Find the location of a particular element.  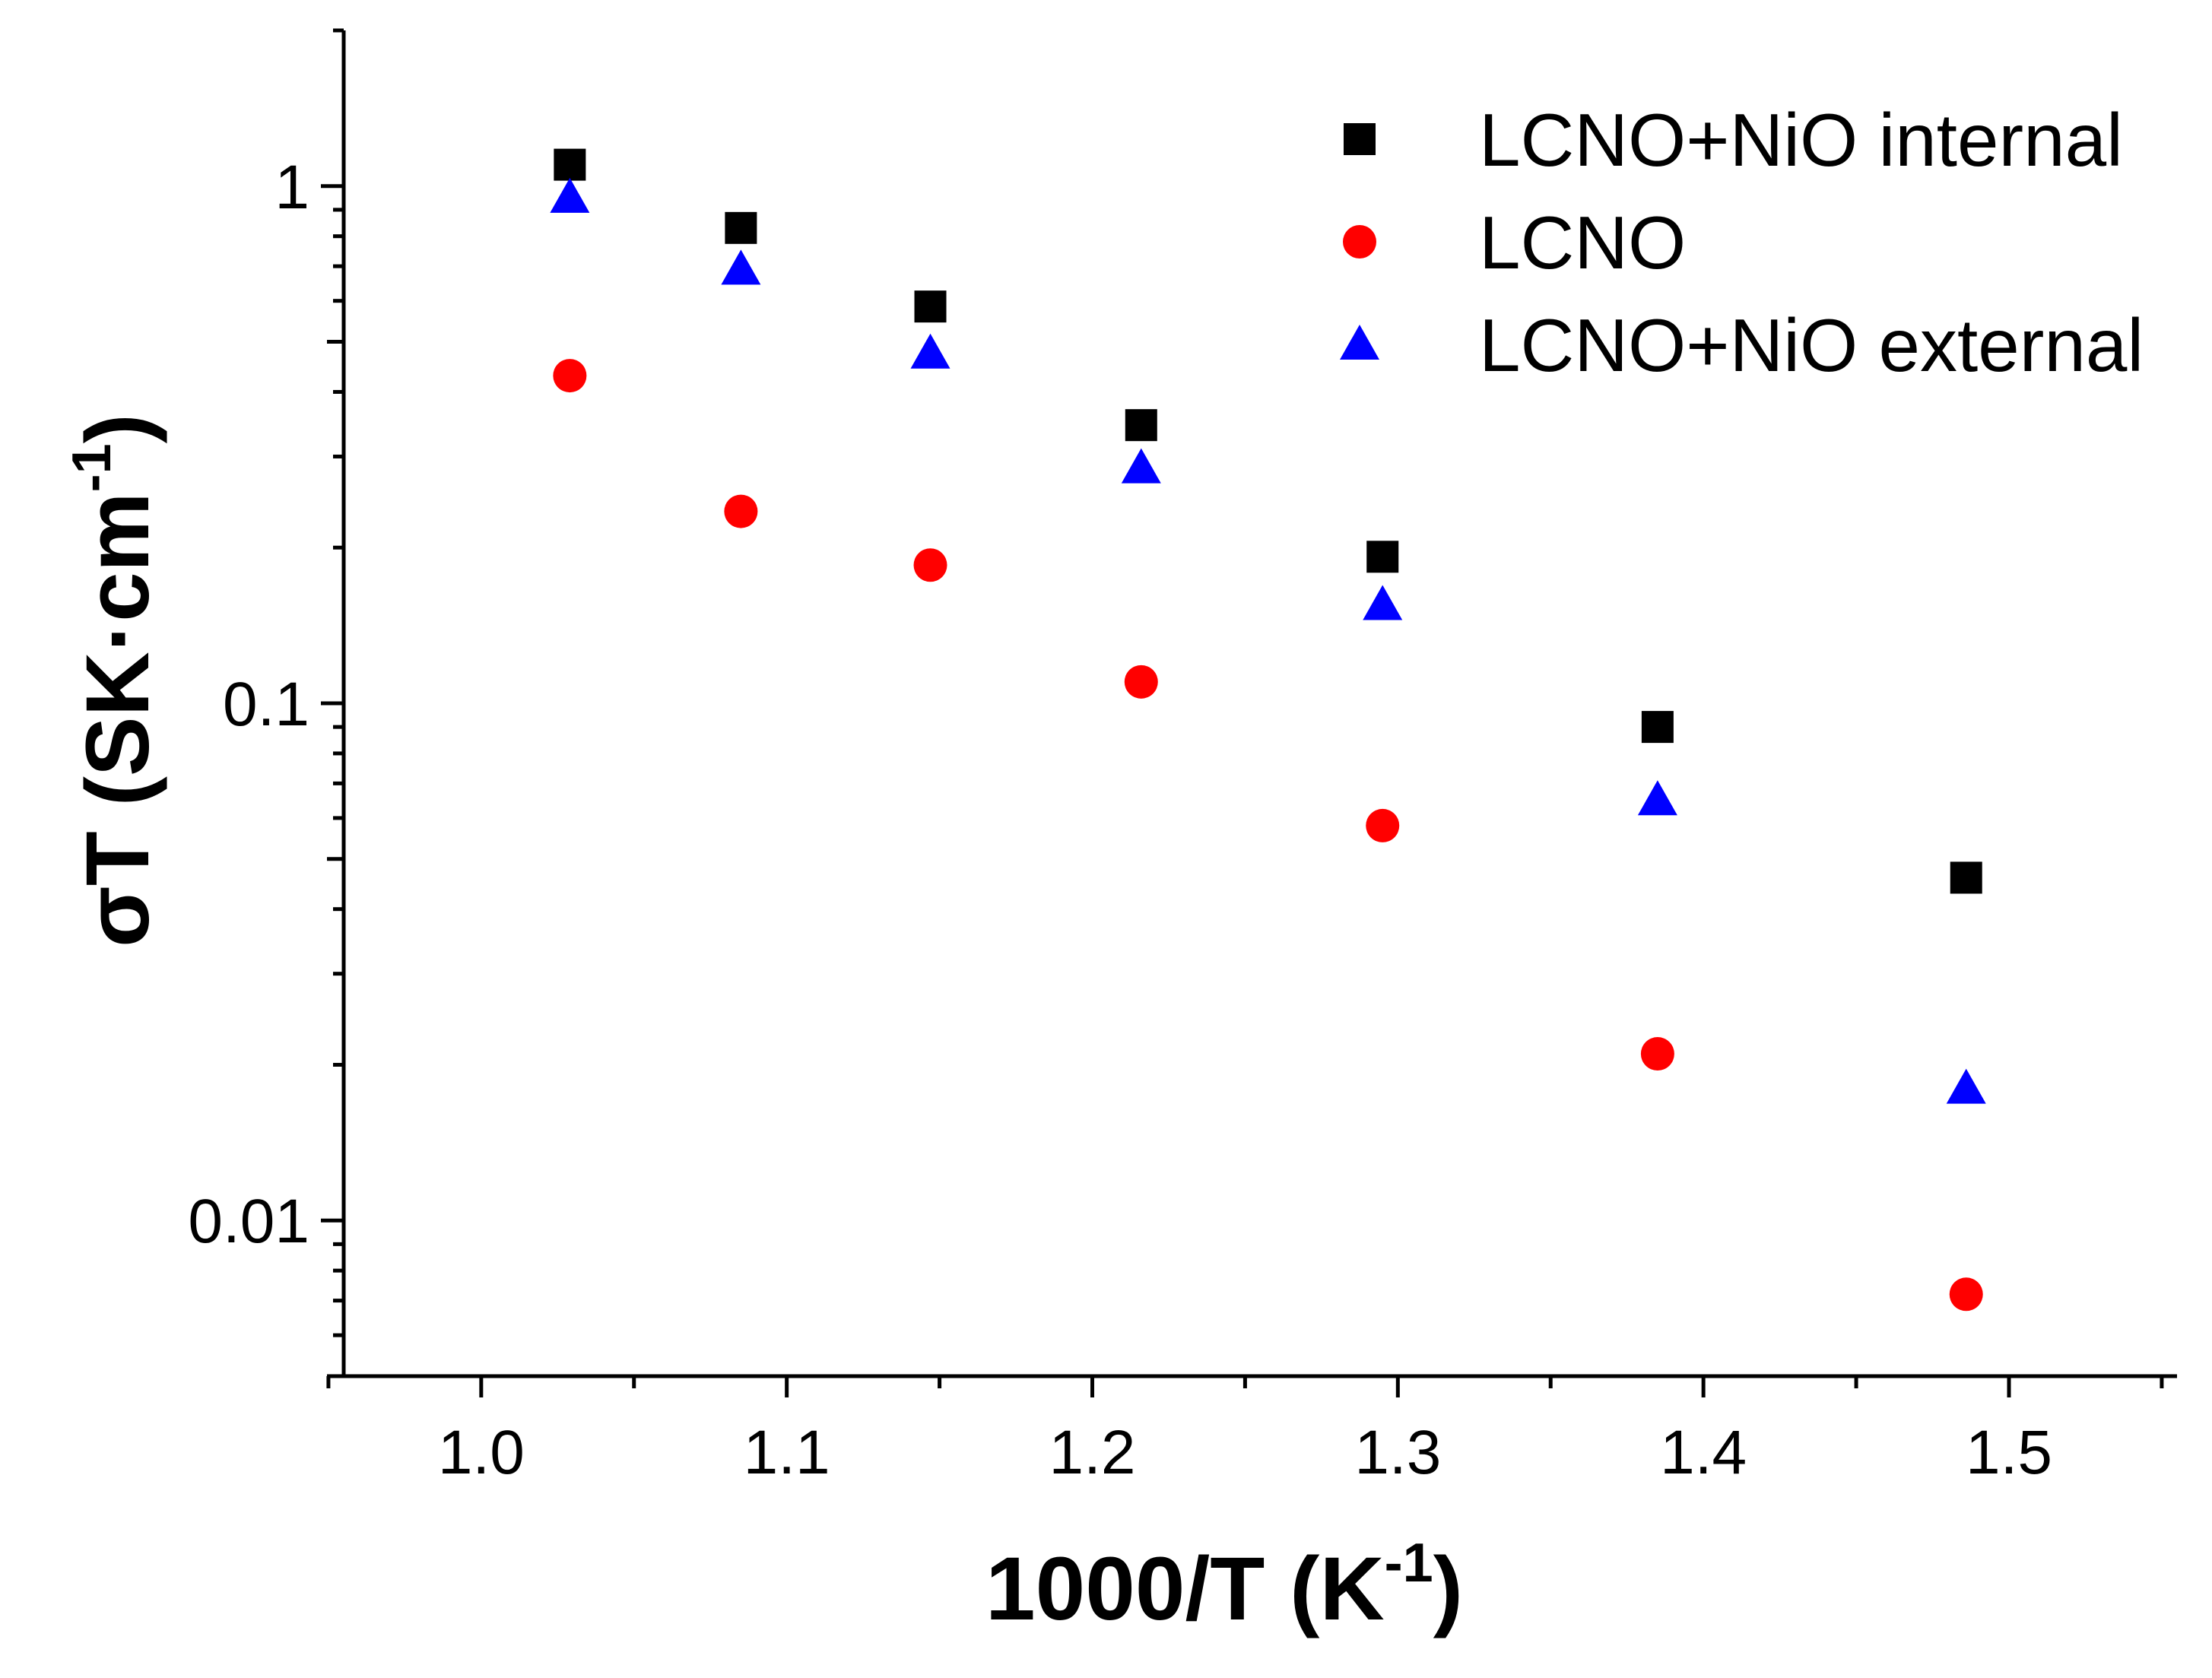

x-tick-label: 1.4 is located at coordinates (1703, 1452).